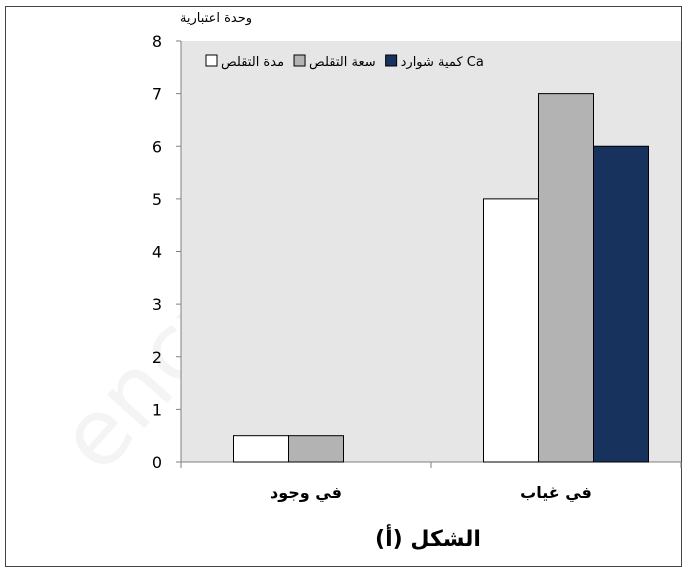 The height and width of the screenshot is (571, 686). What do you see at coordinates (428, 537) in the screenshot?
I see `figure-caption: الشكل (أ)` at bounding box center [428, 537].